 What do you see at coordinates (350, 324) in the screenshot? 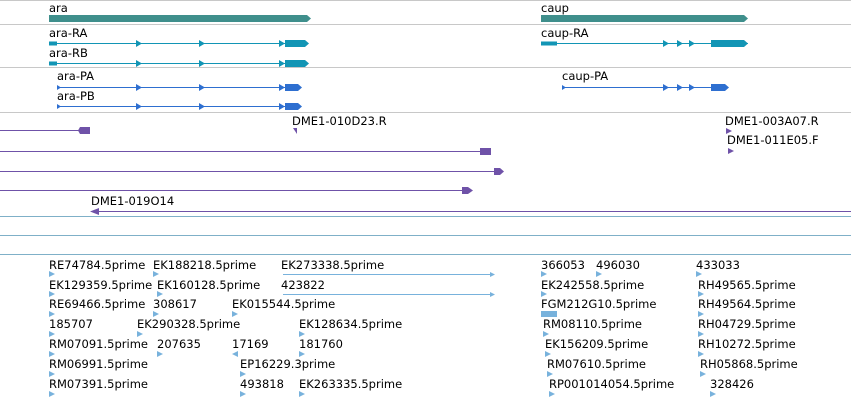
I see `est-label: EK128634.5prime` at bounding box center [350, 324].